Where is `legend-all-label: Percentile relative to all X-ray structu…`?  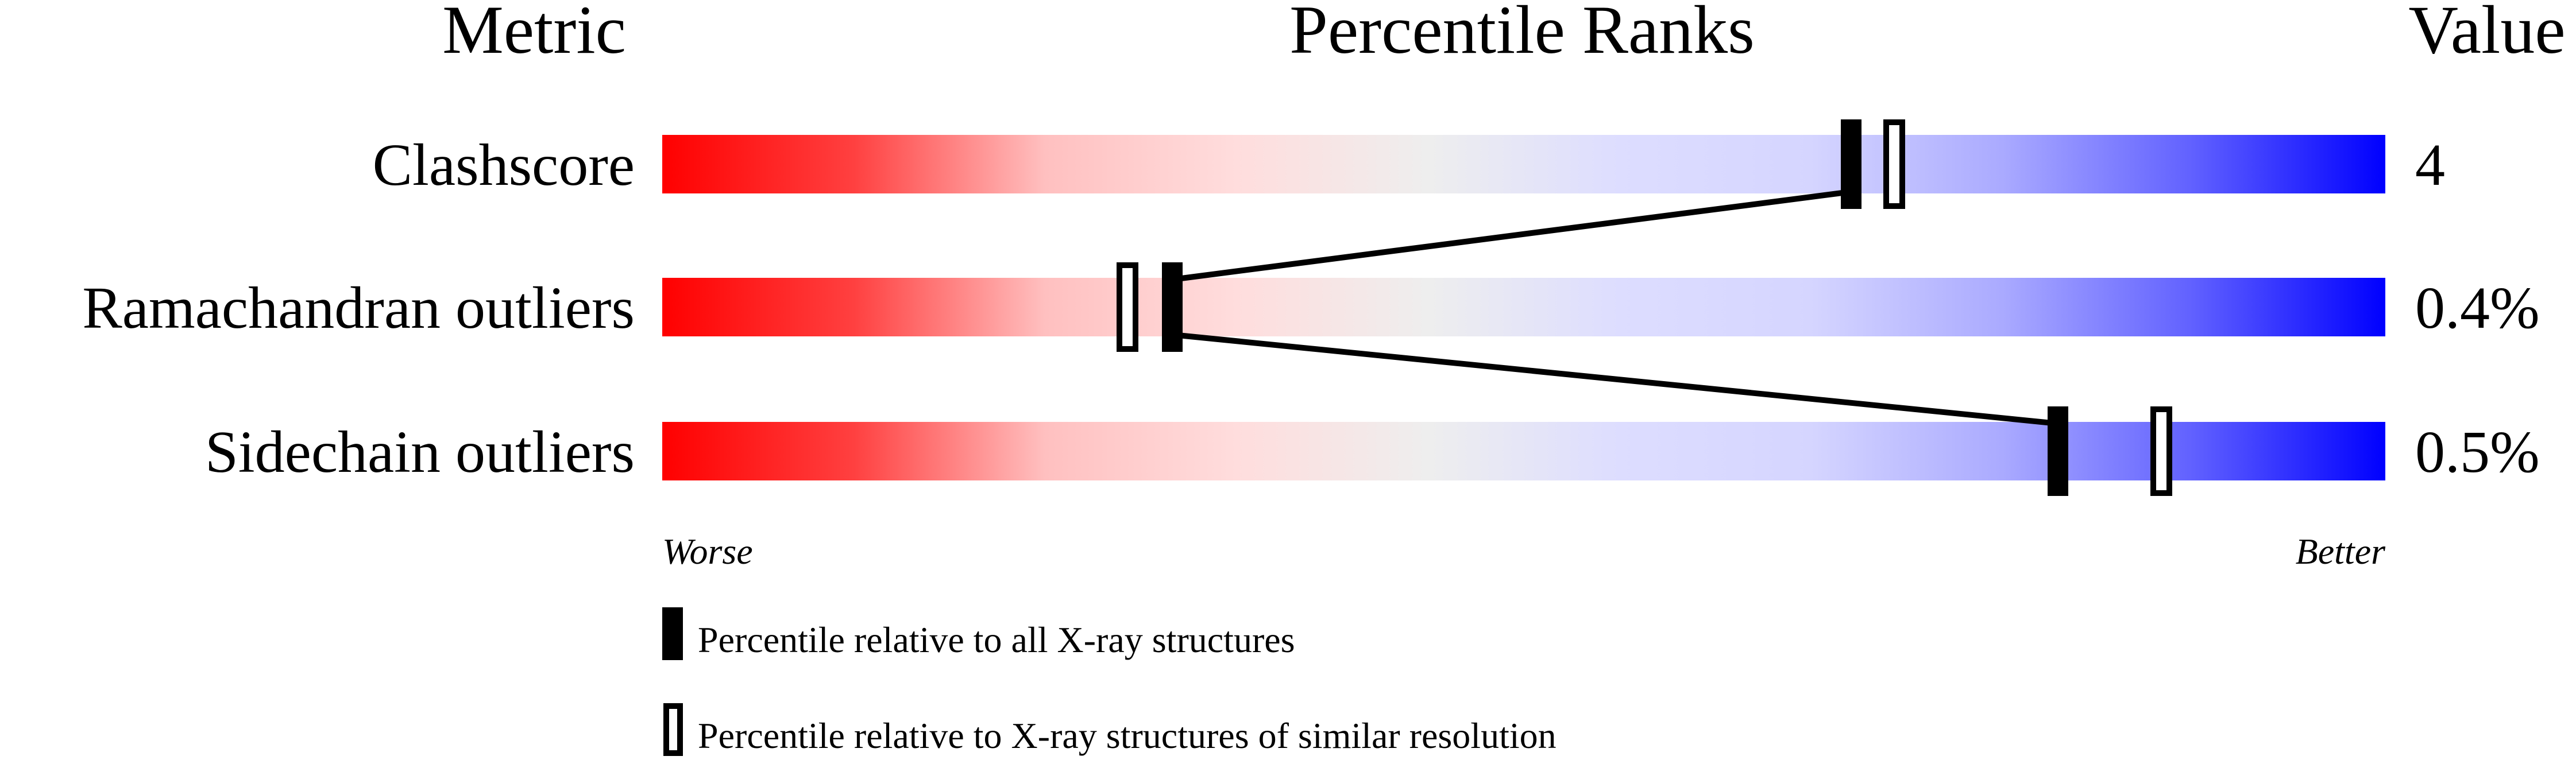 legend-all-label: Percentile relative to all X-ray structu… is located at coordinates (996, 639).